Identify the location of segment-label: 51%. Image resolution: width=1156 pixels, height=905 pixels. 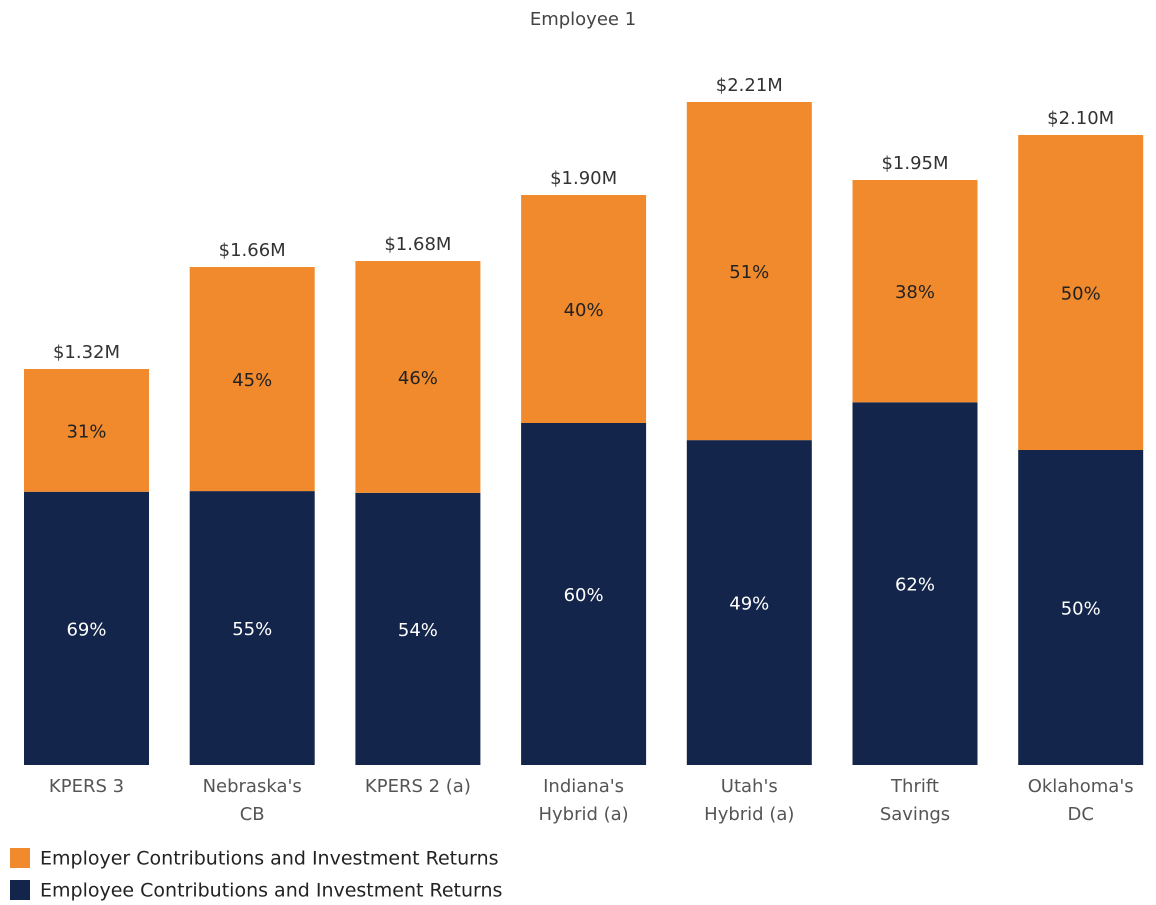
(749, 272).